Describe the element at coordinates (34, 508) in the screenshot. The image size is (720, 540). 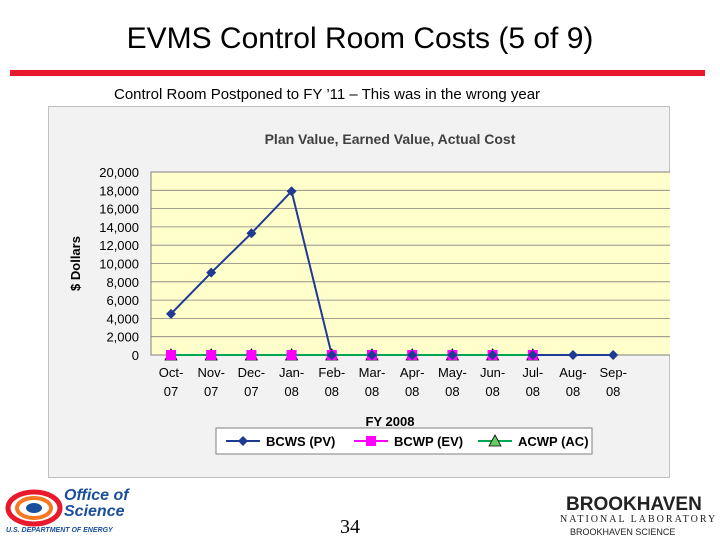
I see `doe-swirl-icon` at that location.